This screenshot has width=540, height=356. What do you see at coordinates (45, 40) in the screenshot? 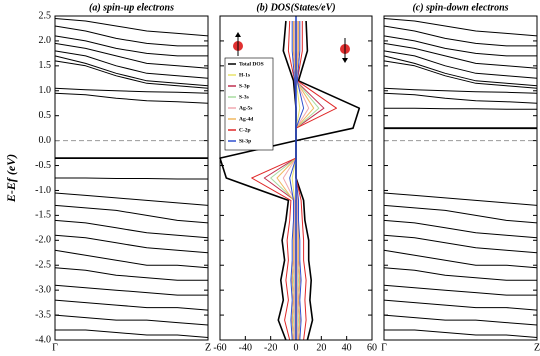
I see `y-tick-label: 2.0` at bounding box center [45, 40].